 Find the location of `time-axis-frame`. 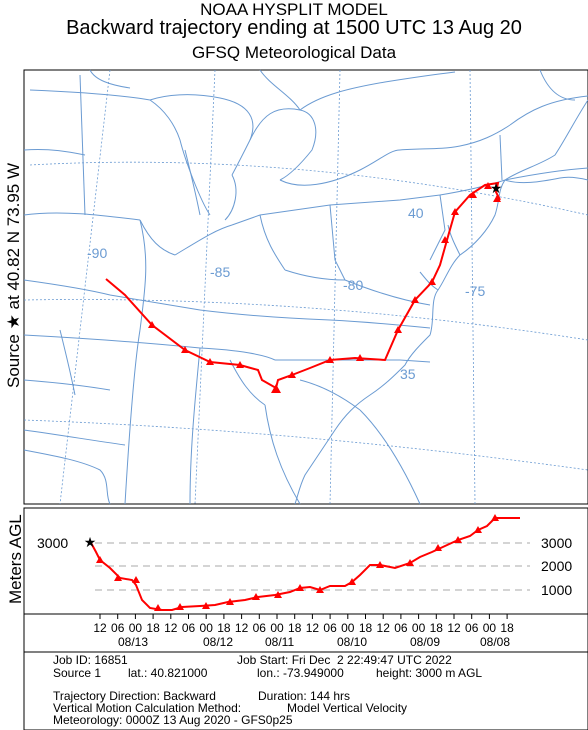

time-axis-frame is located at coordinates (305, 633).